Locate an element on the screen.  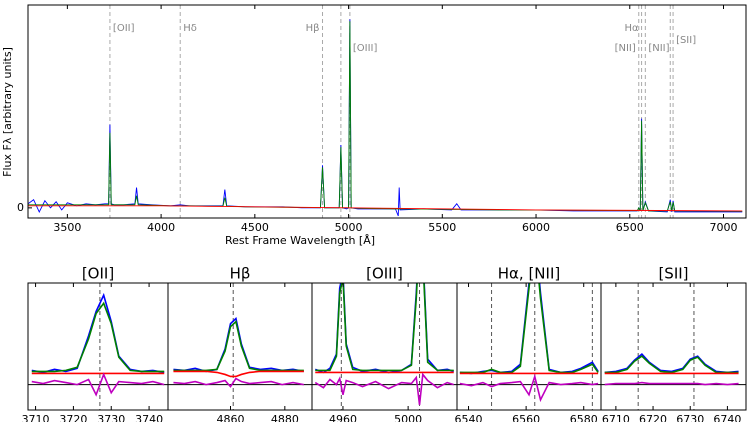
x-tick-label: 3730 is located at coordinates (111, 417).